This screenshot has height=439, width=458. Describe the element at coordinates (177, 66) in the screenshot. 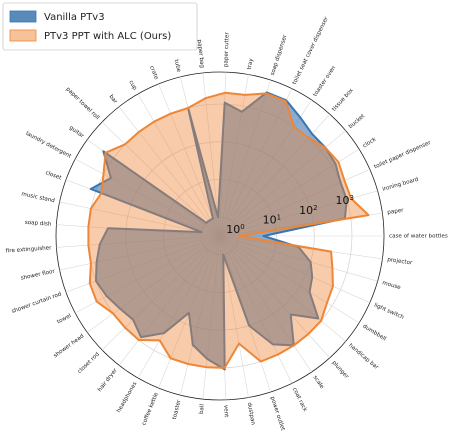

I see `category-label: tube` at that location.